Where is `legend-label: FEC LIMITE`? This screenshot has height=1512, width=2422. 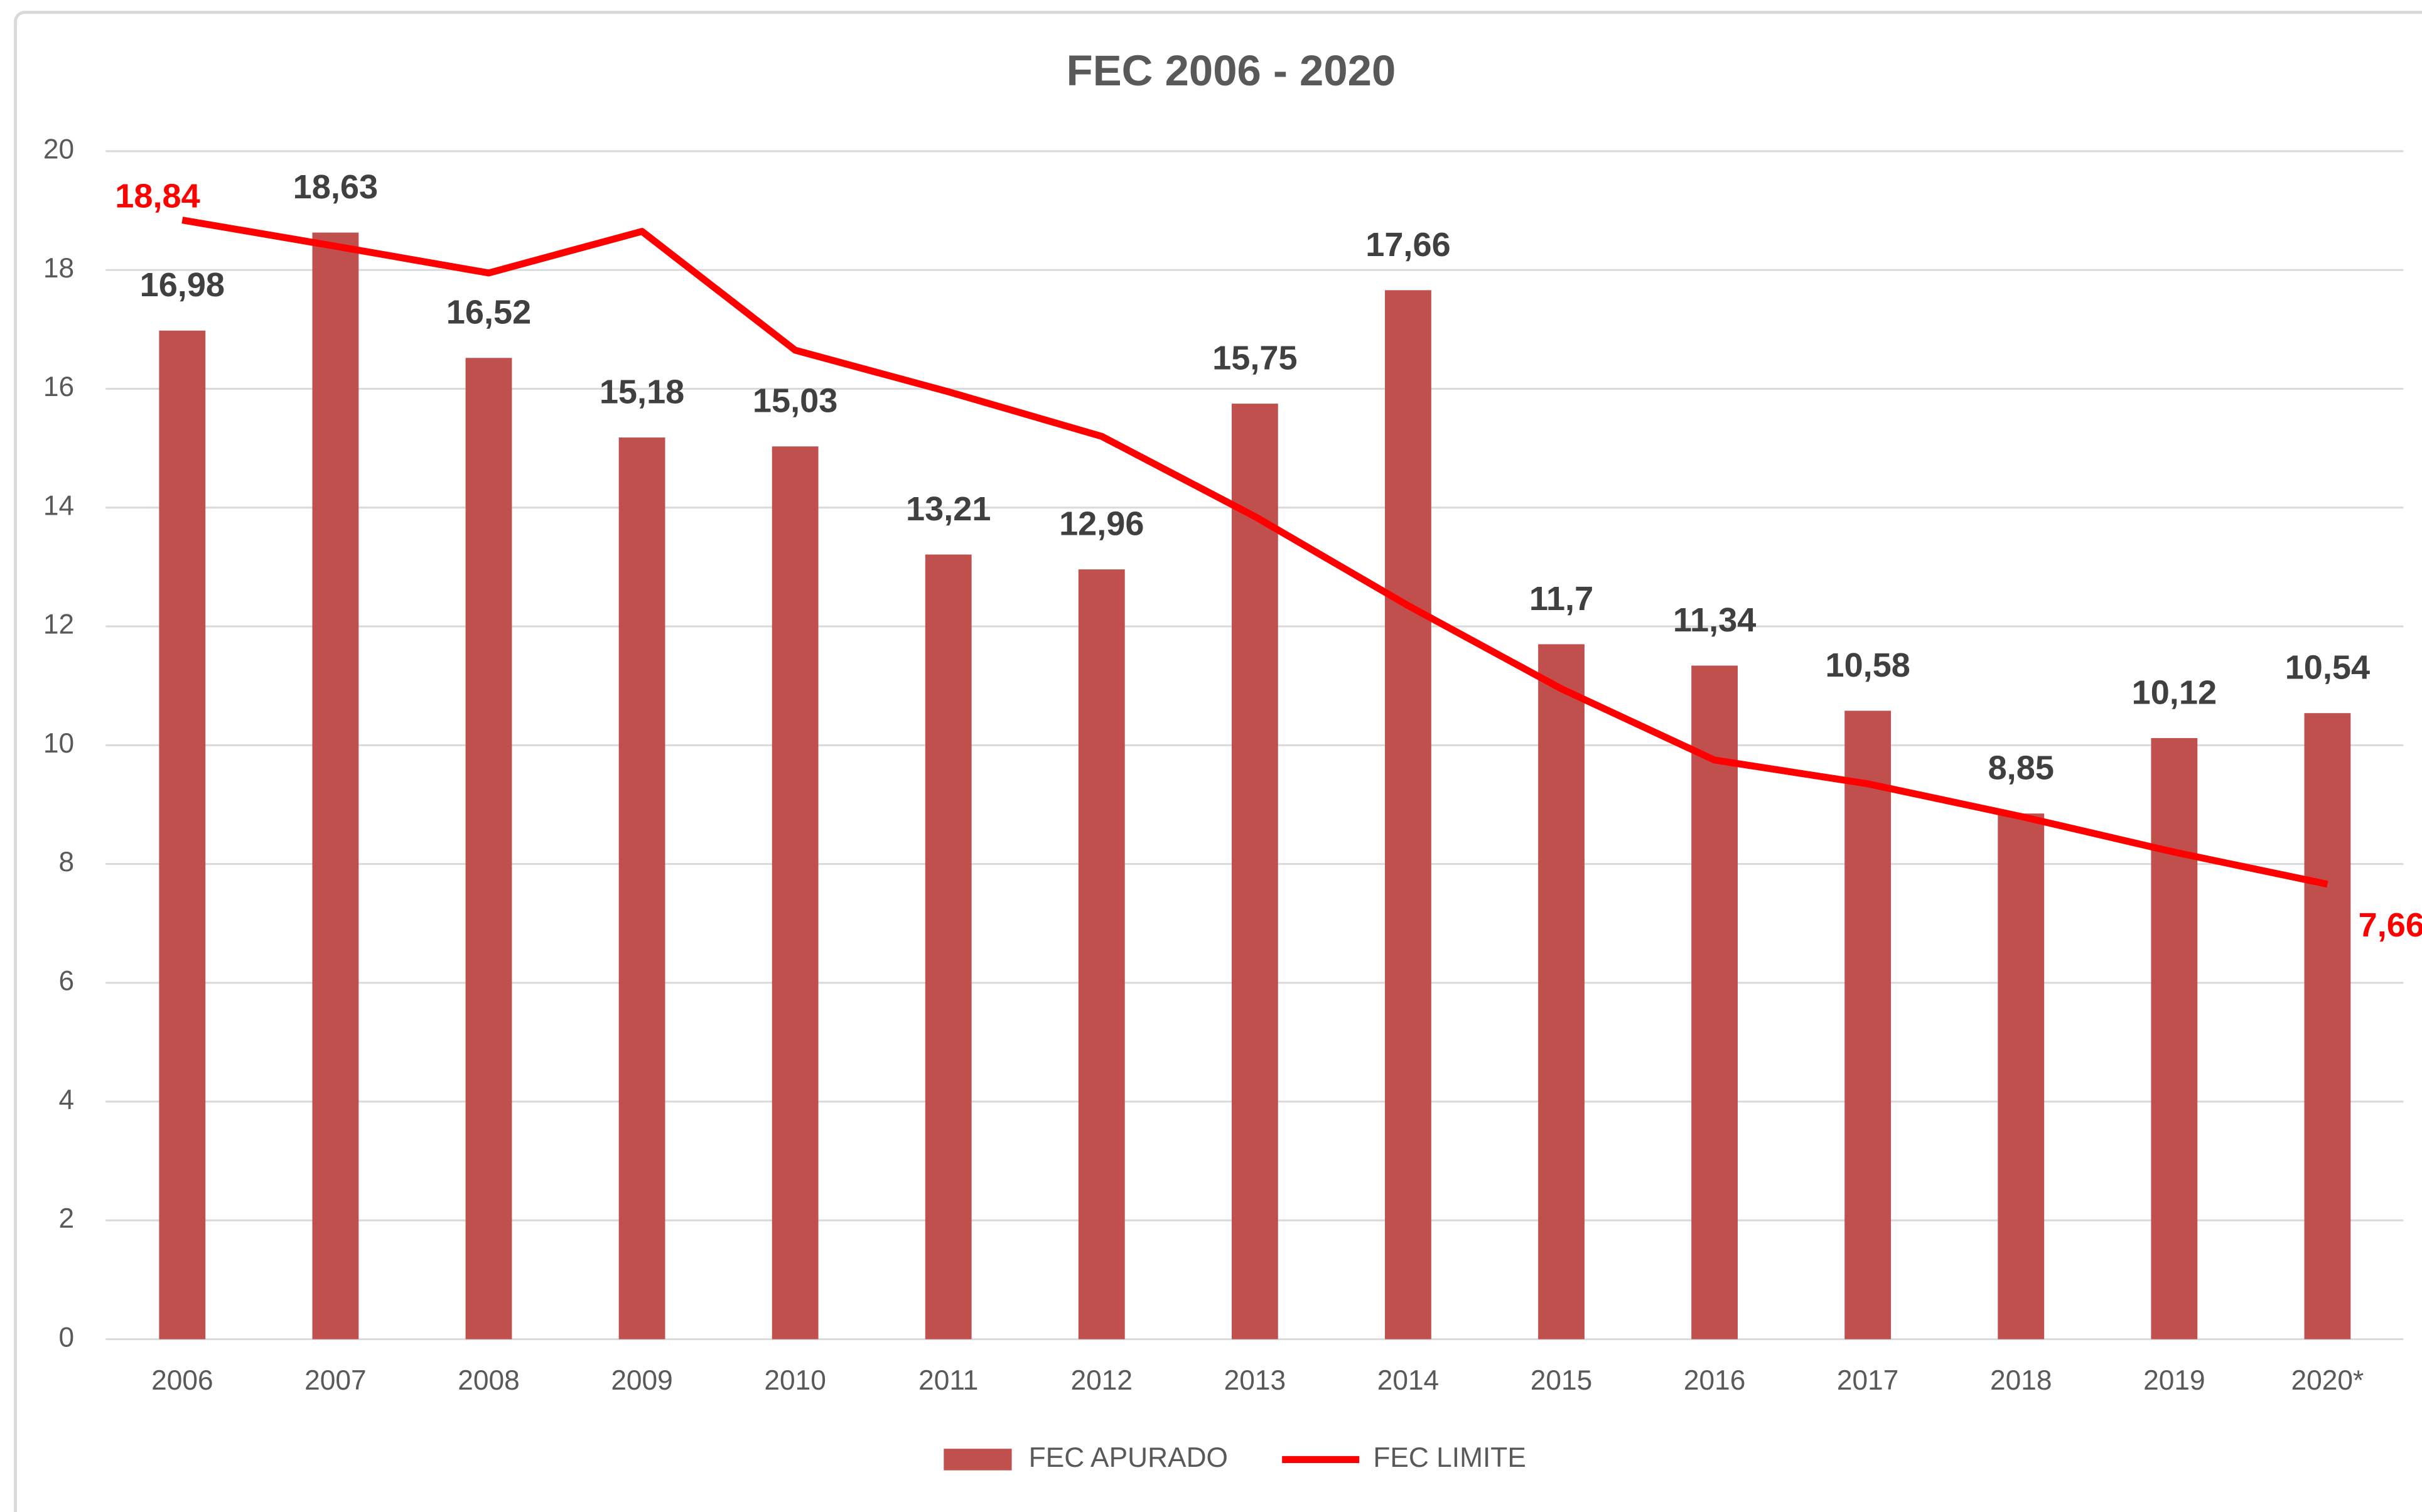 legend-label: FEC LIMITE is located at coordinates (1449, 1457).